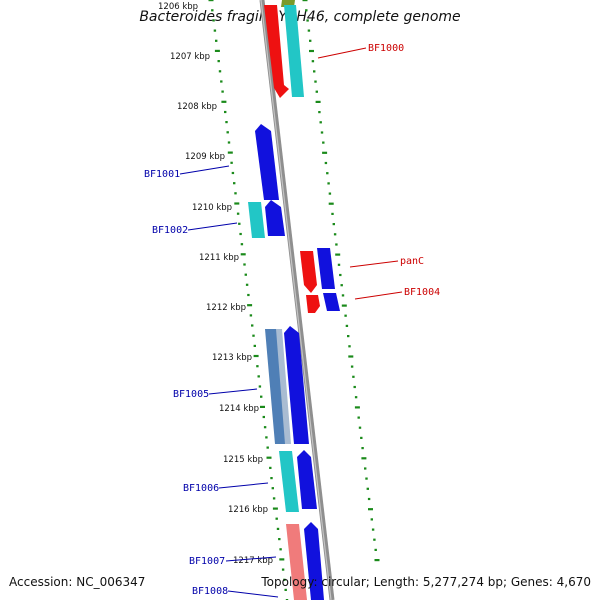 This screenshot has height=600, width=600. I want to click on gene-feature-bf1000-cyan, so click(294, 51).